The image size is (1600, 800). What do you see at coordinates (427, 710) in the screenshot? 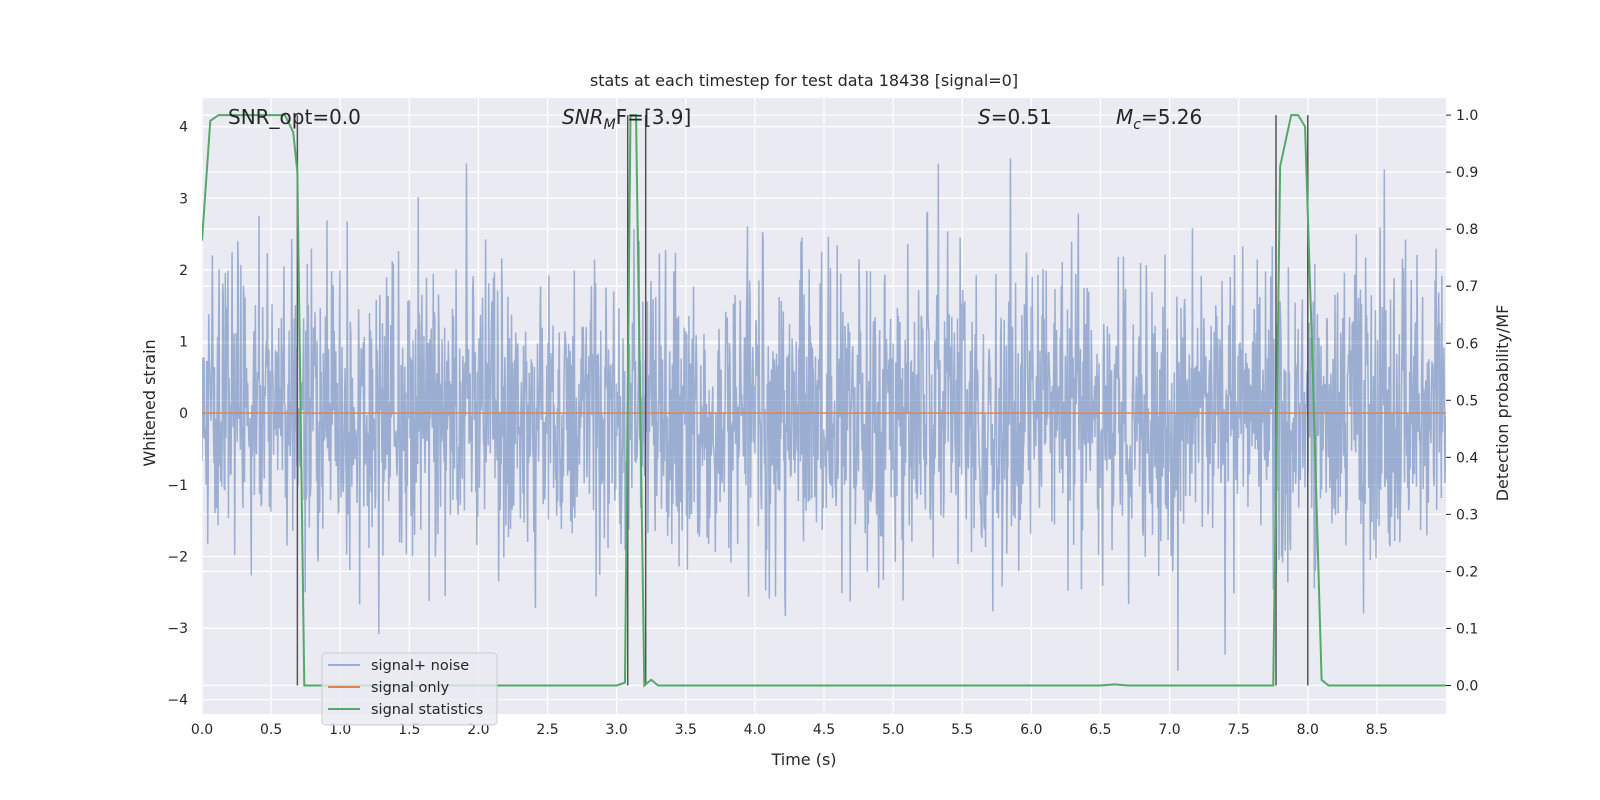
I see `legend-label-signal-statistics: signal statistics` at bounding box center [427, 710].